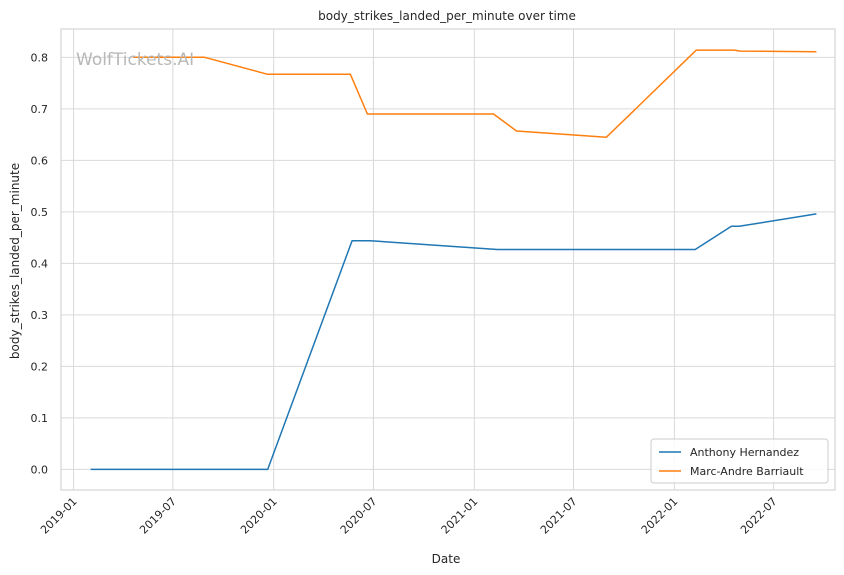 This screenshot has width=844, height=575. Describe the element at coordinates (40, 366) in the screenshot. I see `y-tick-label: 0.2` at that location.